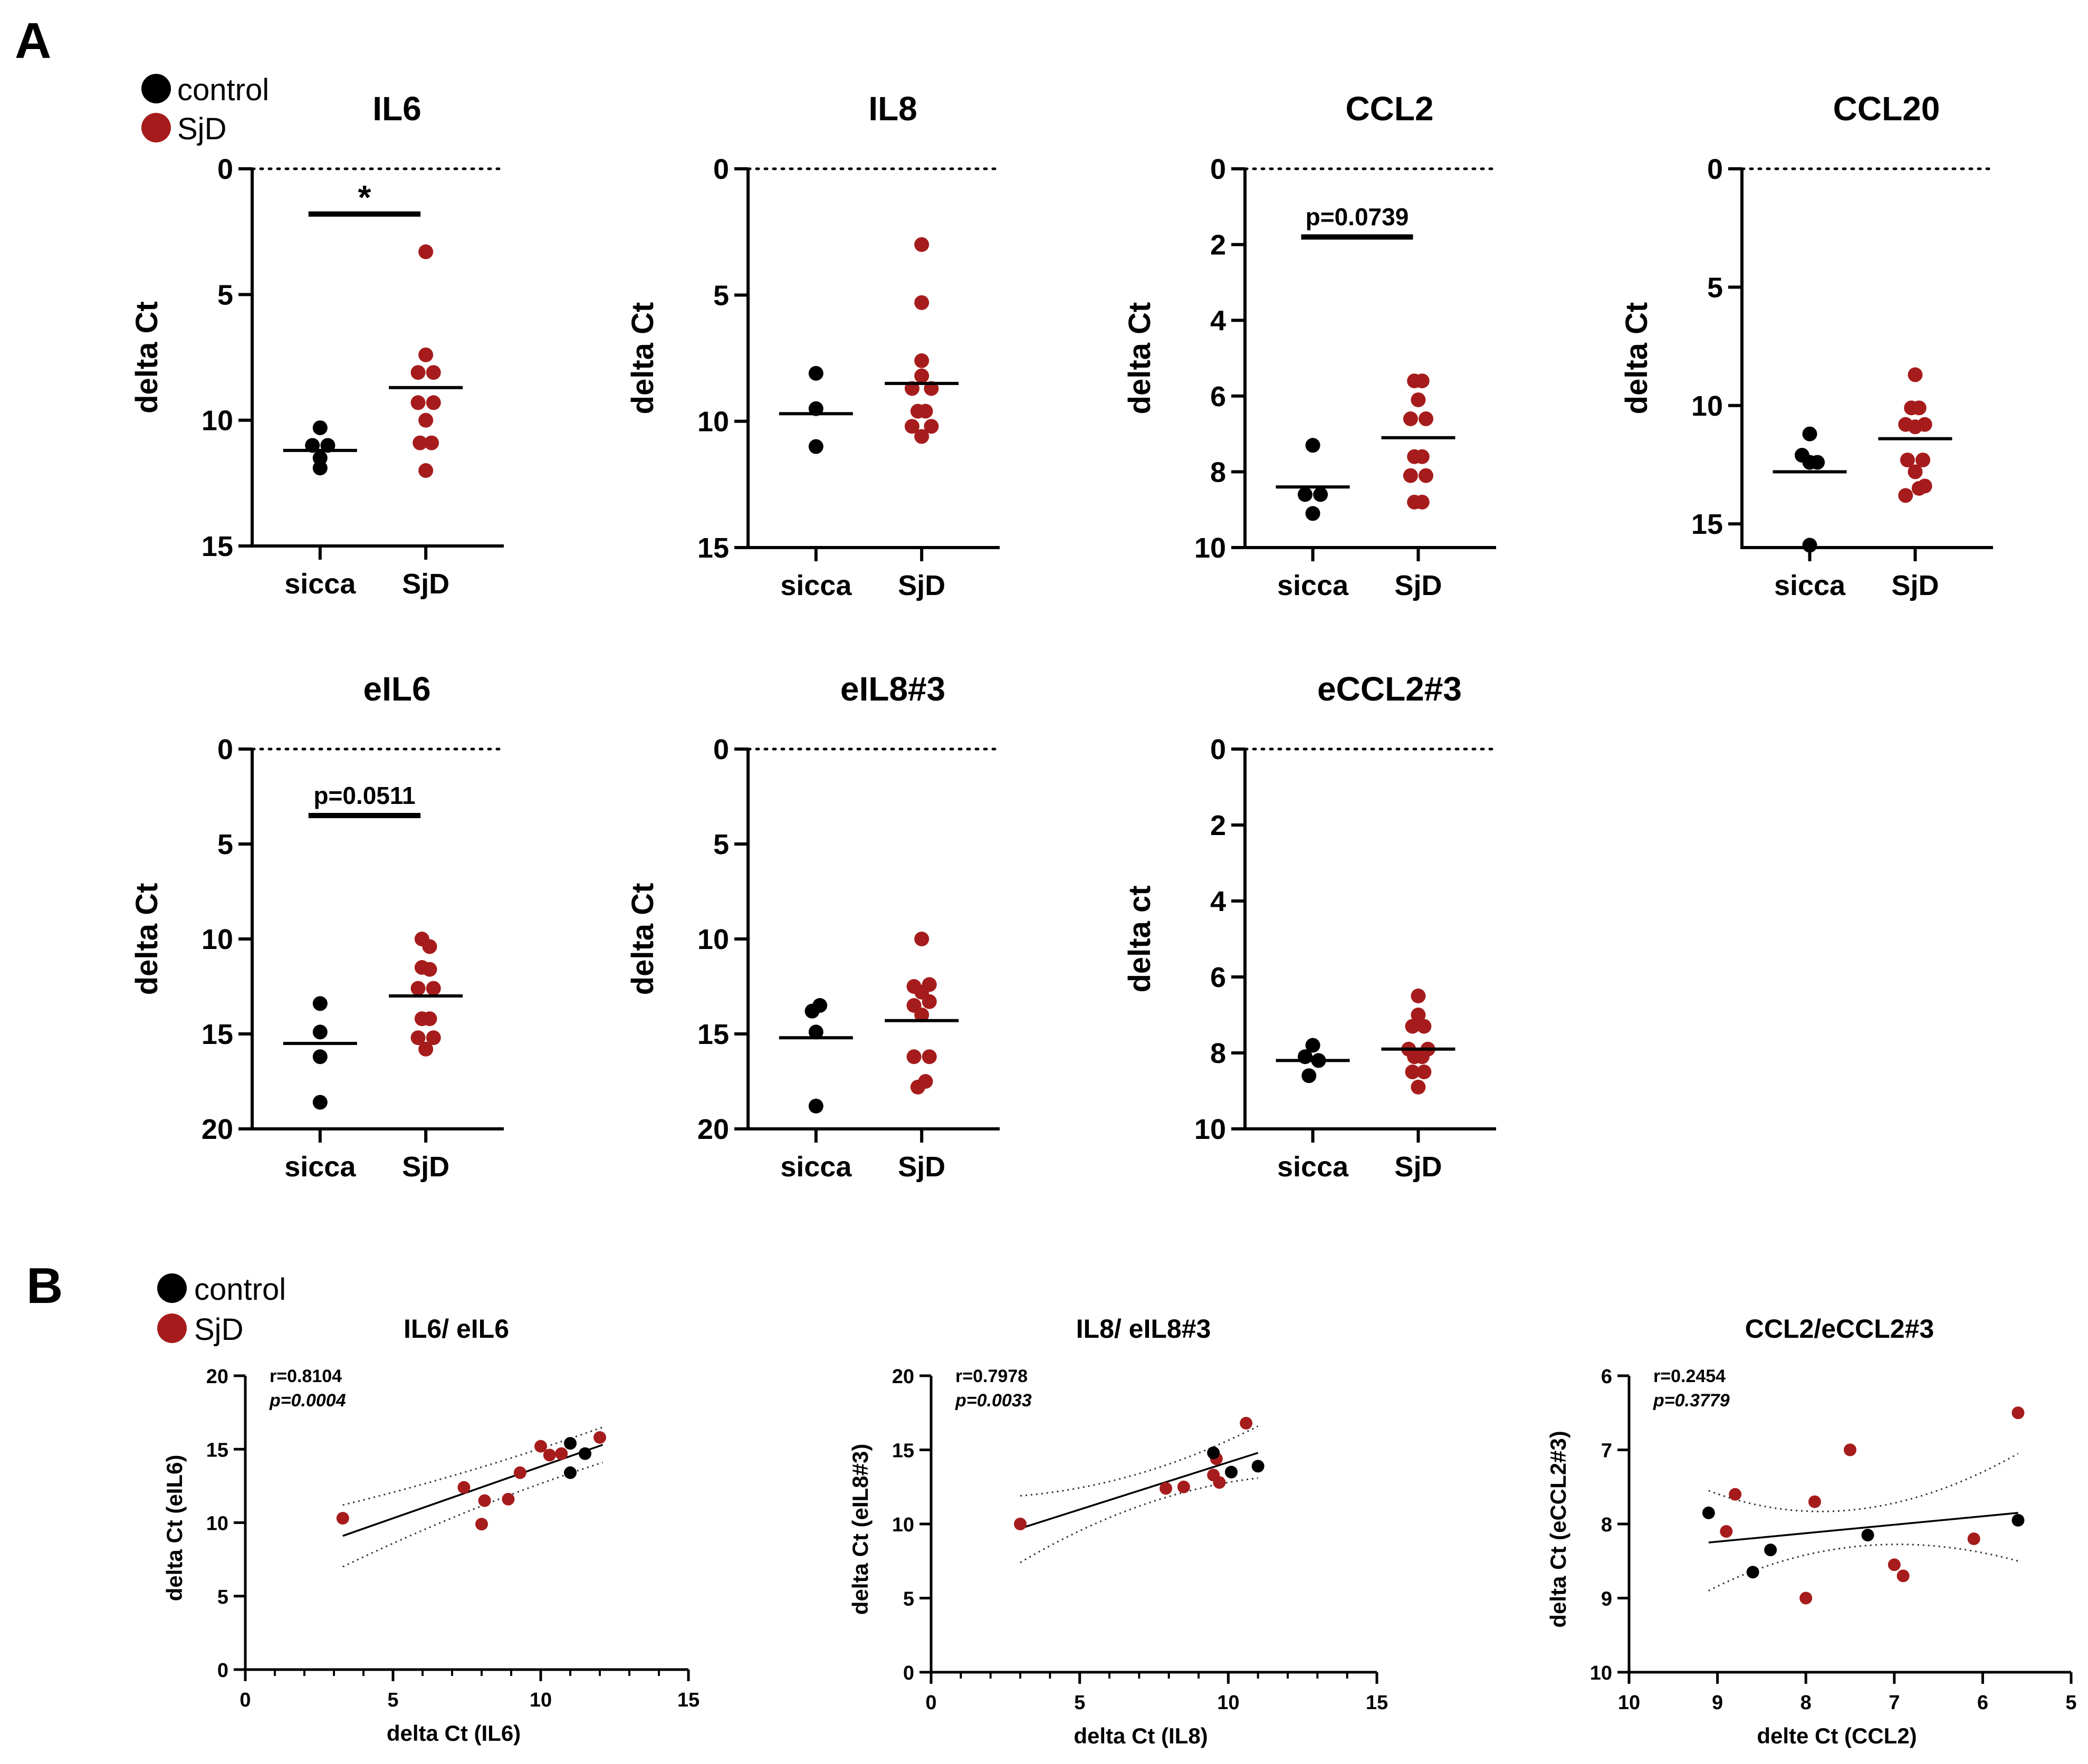 The height and width of the screenshot is (1764, 2088). What do you see at coordinates (1837, 1735) in the screenshot?
I see `x-axis-label: delte Ct (CCL2)` at bounding box center [1837, 1735].